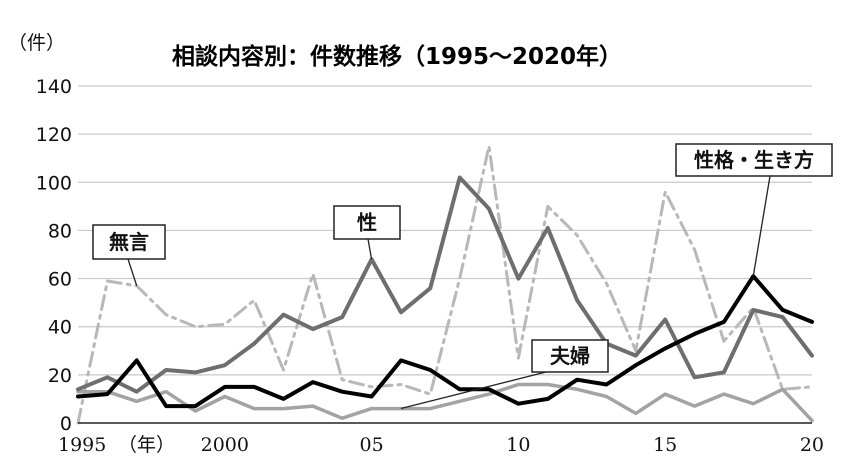  I want to click on x-tick-label: 2000, so click(225, 445).